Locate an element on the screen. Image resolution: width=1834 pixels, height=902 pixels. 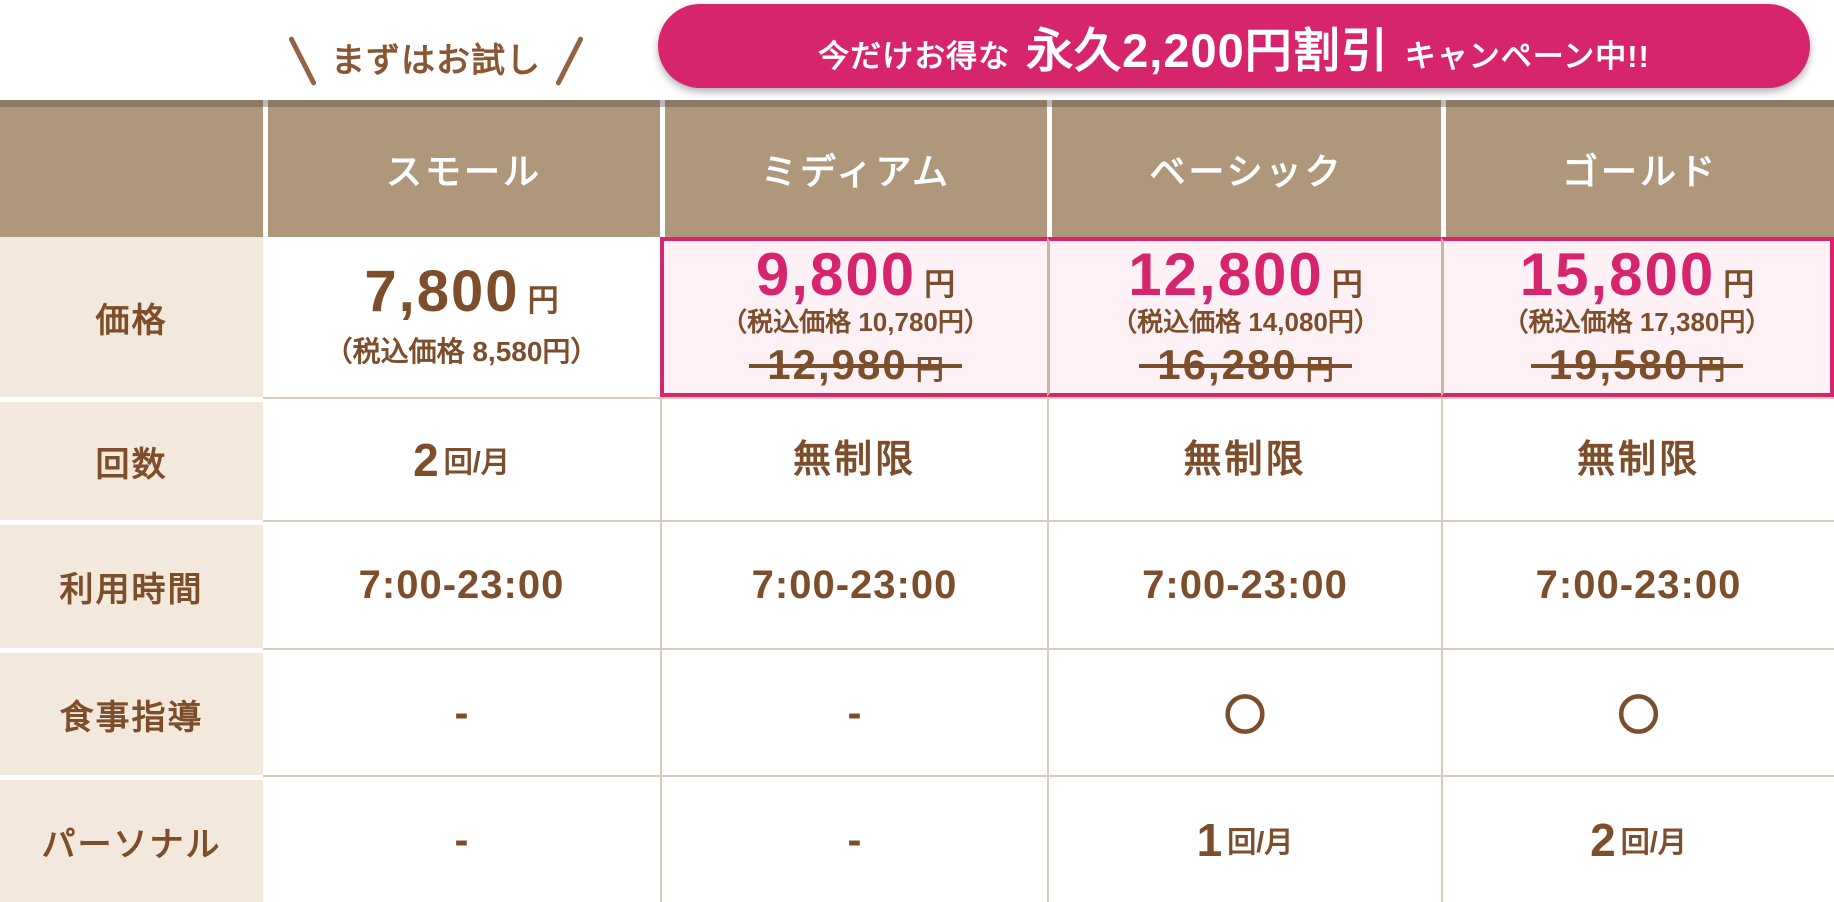
campaign-banner: 今だけお得な 永久2,200円割引 キャンペーン中!! is located at coordinates (1234, 46).